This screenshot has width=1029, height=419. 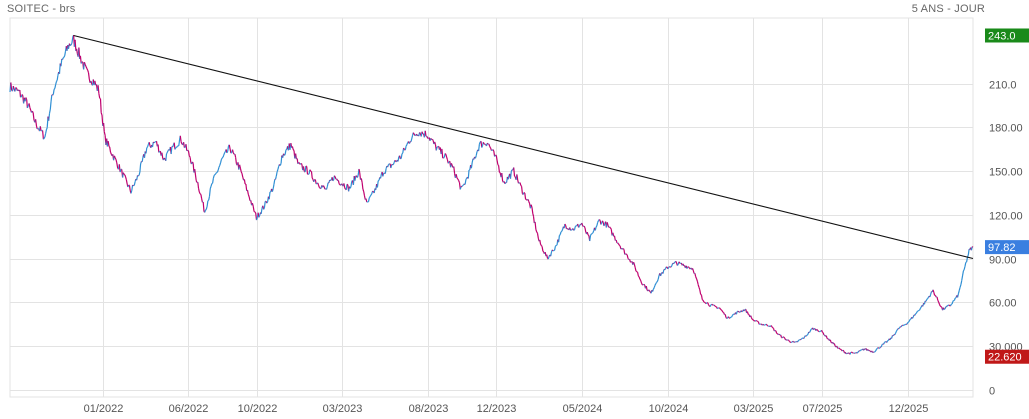 I want to click on x-tick-label: 08/2023, so click(x=429, y=409).